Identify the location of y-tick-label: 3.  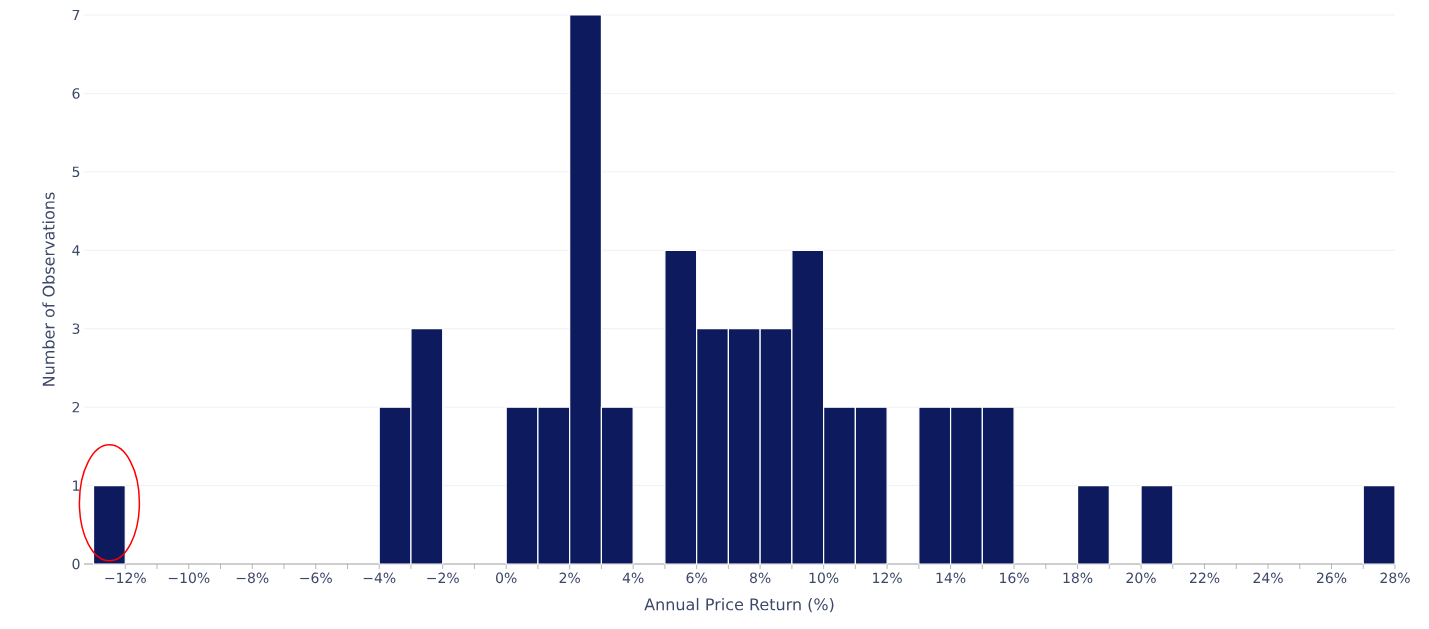
(76, 329).